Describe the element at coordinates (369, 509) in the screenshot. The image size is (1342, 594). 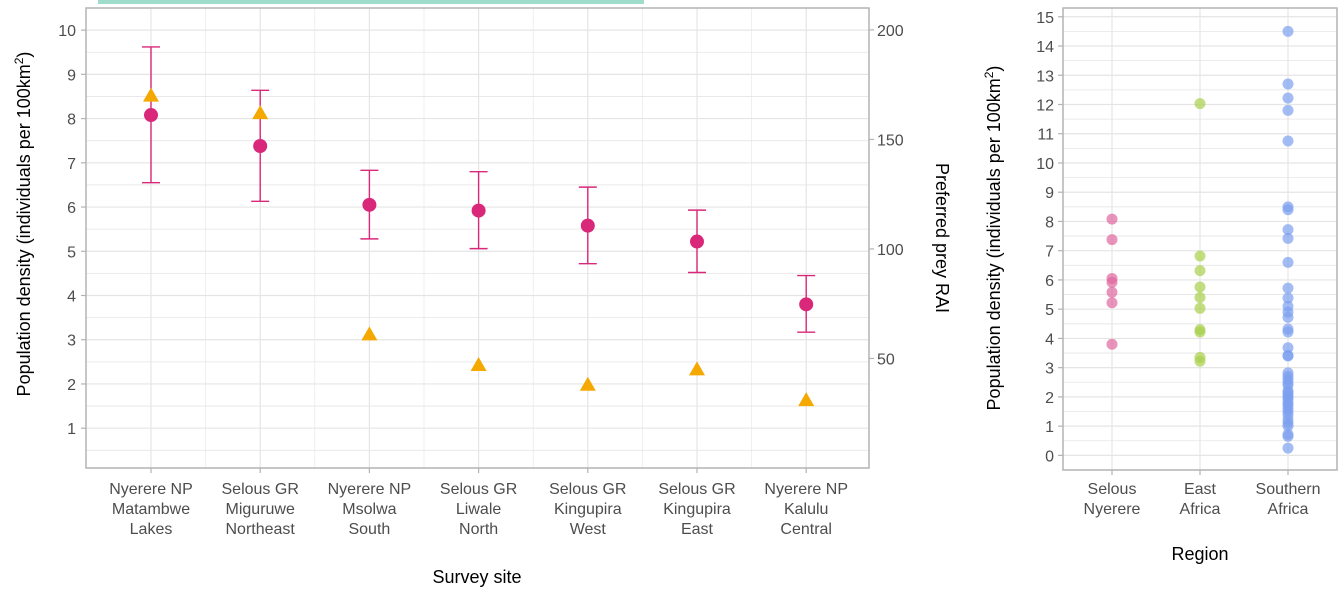
I see `x-tick-label: Msolwa` at that location.